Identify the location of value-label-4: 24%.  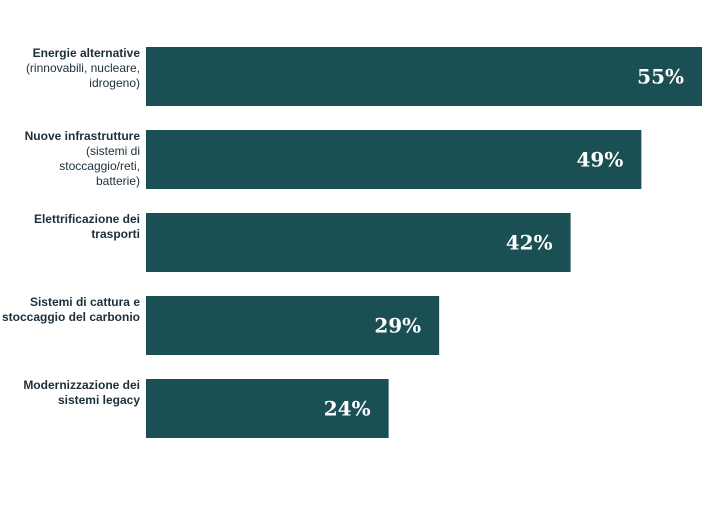
(347, 409).